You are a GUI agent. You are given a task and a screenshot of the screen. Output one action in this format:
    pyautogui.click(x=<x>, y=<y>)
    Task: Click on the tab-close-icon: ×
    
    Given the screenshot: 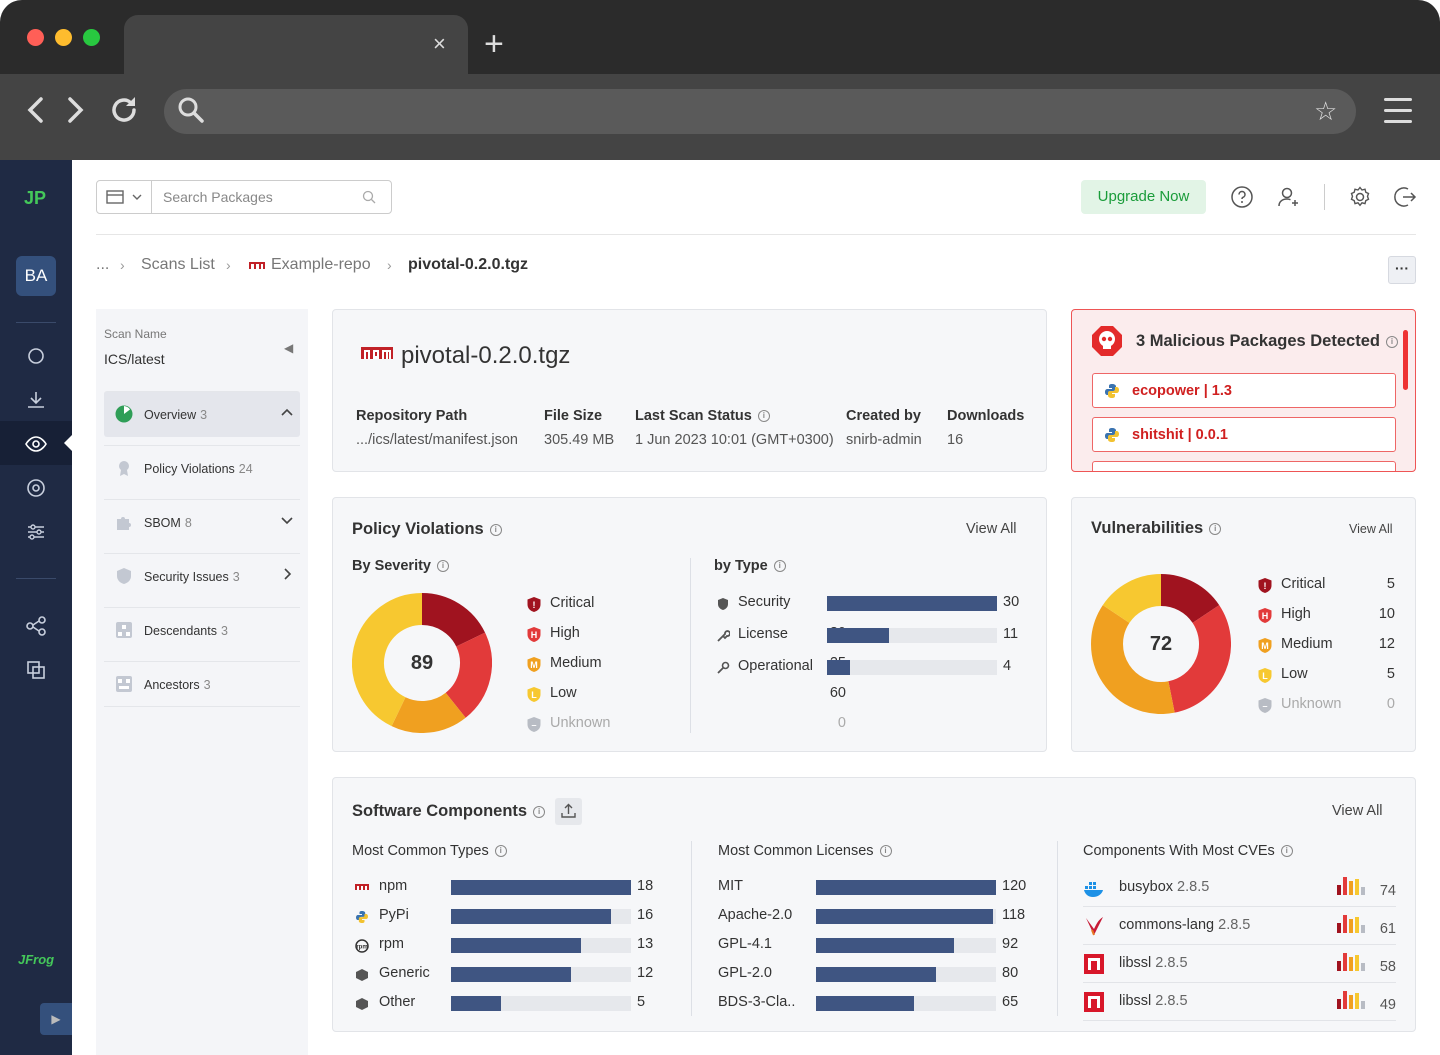 What is the action you would take?
    pyautogui.click(x=439, y=43)
    